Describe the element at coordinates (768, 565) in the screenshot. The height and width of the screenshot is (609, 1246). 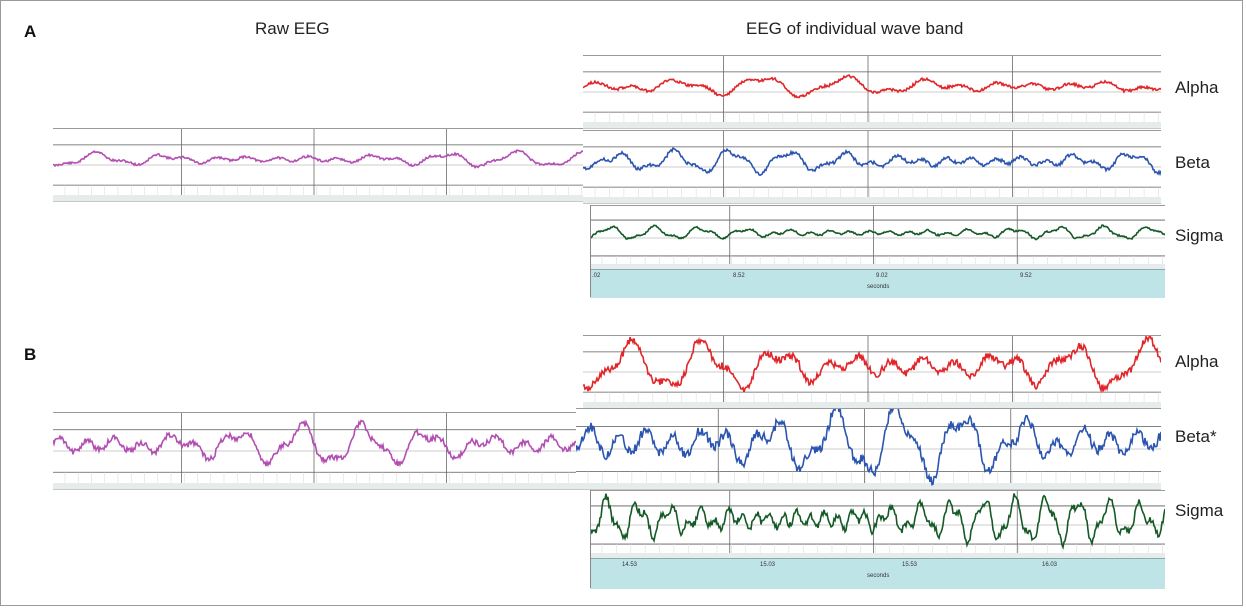
I see `tick-b-1: 15.03` at that location.